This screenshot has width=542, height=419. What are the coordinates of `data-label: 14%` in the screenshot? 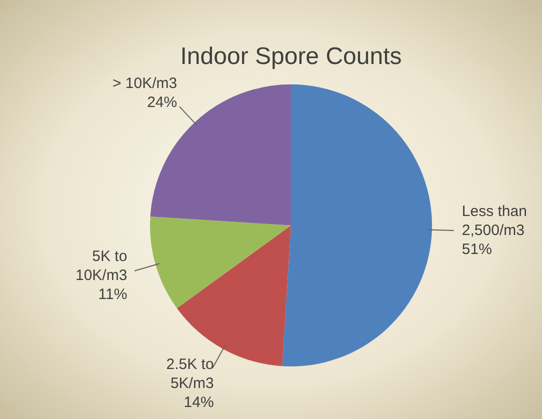 It's located at (199, 403).